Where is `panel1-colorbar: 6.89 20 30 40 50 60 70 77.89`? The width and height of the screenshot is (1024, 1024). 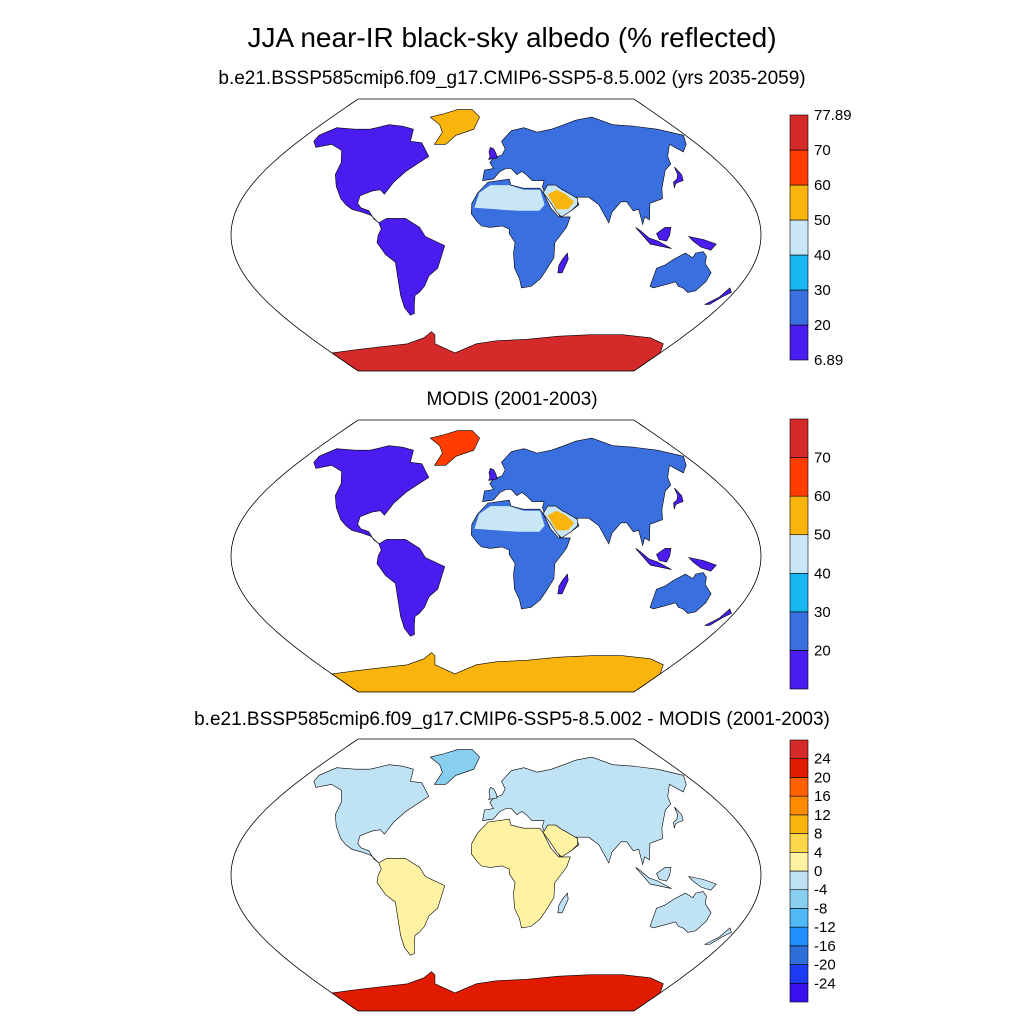
panel1-colorbar: 6.89 20 30 40 50 60 70 77.89 is located at coordinates (833, 238).